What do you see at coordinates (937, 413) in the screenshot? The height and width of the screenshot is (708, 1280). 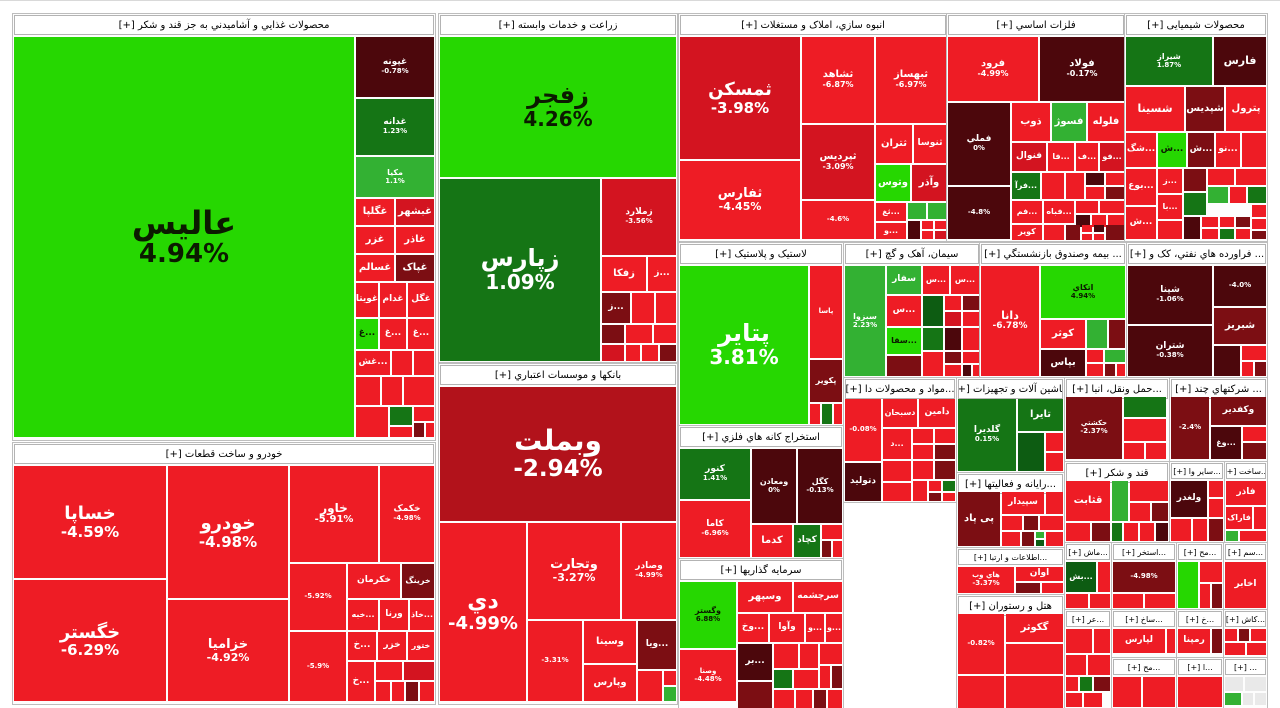 I see `stock-tile-pharma-1: دامین` at bounding box center [937, 413].